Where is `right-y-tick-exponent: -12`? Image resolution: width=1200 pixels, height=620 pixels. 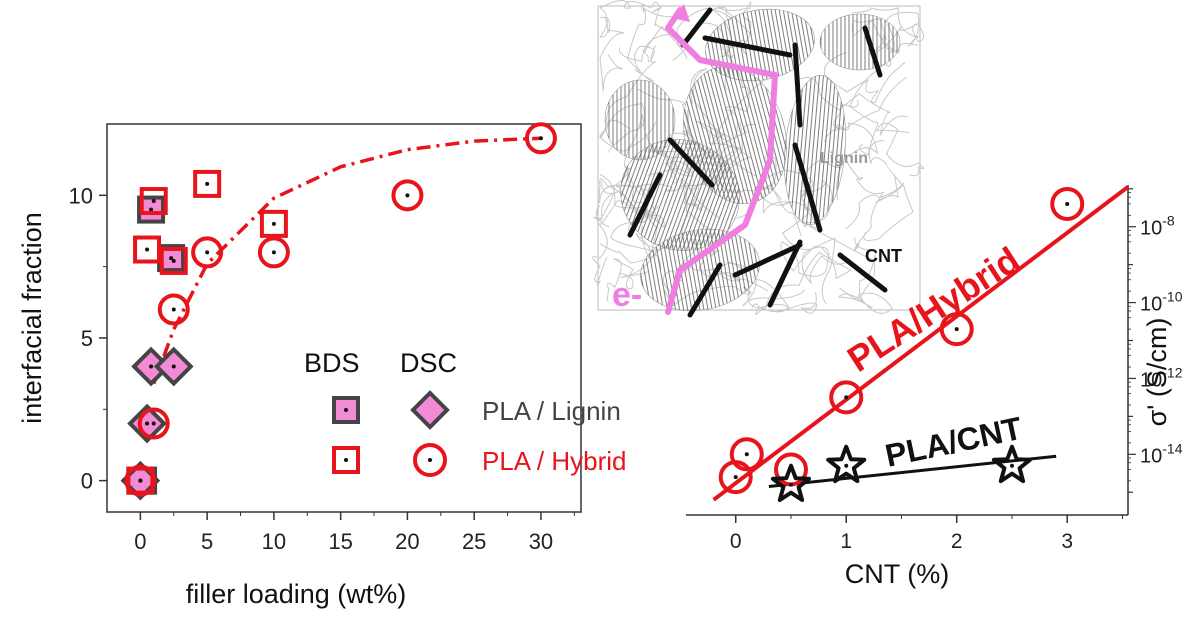
right-y-tick-exponent: -12 is located at coordinates (1172, 372).